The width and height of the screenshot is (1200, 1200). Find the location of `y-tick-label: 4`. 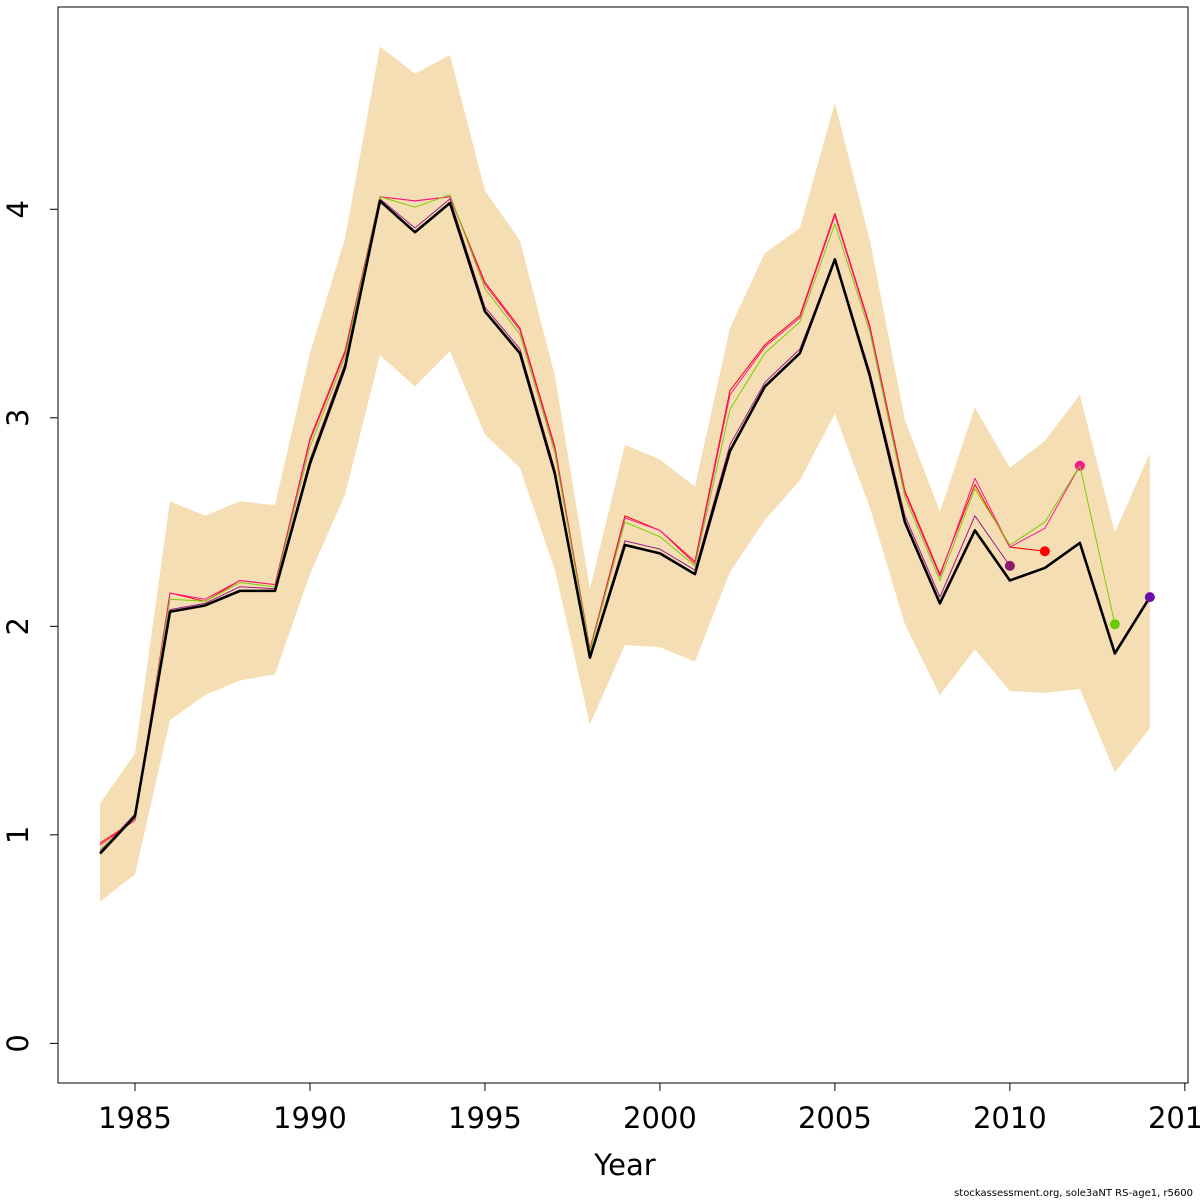

y-tick-label: 4 is located at coordinates (18, 209).